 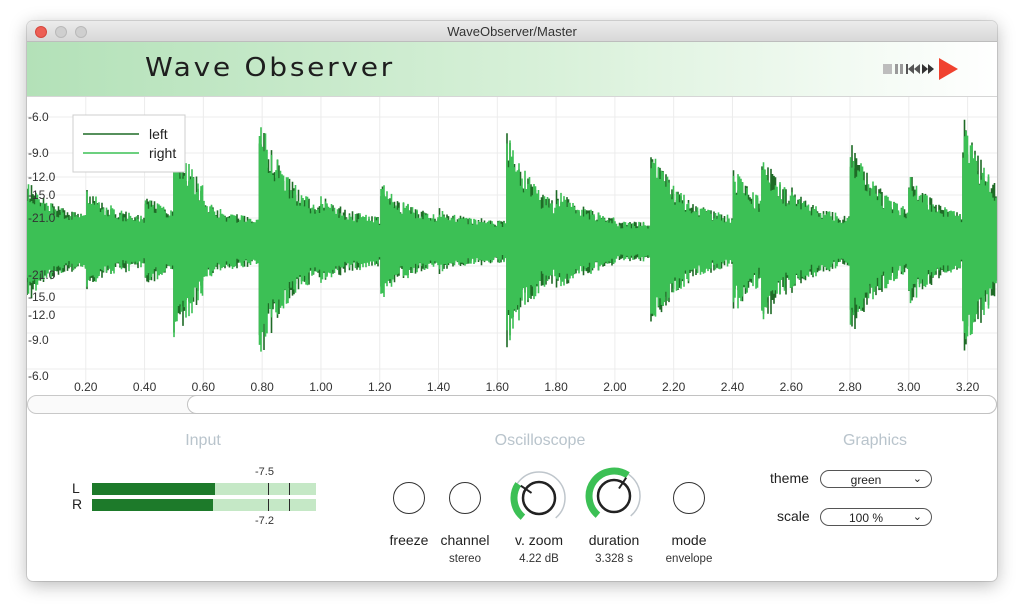 I want to click on scale-select-value: 100 %, so click(x=866, y=518).